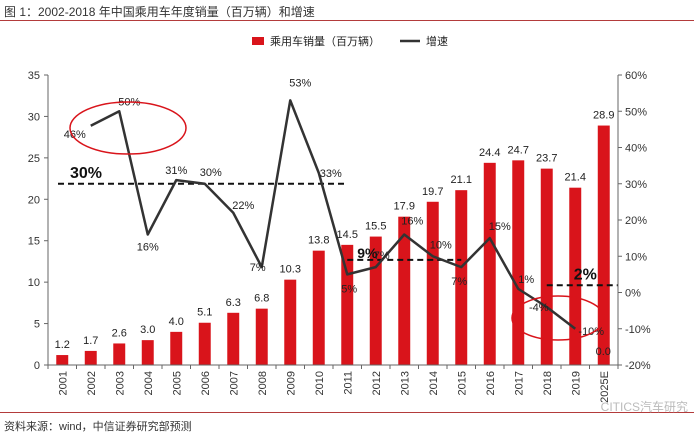 Image resolution: width=694 pixels, height=439 pixels. What do you see at coordinates (432, 283) in the screenshot?
I see `bar-2014` at bounding box center [432, 283].